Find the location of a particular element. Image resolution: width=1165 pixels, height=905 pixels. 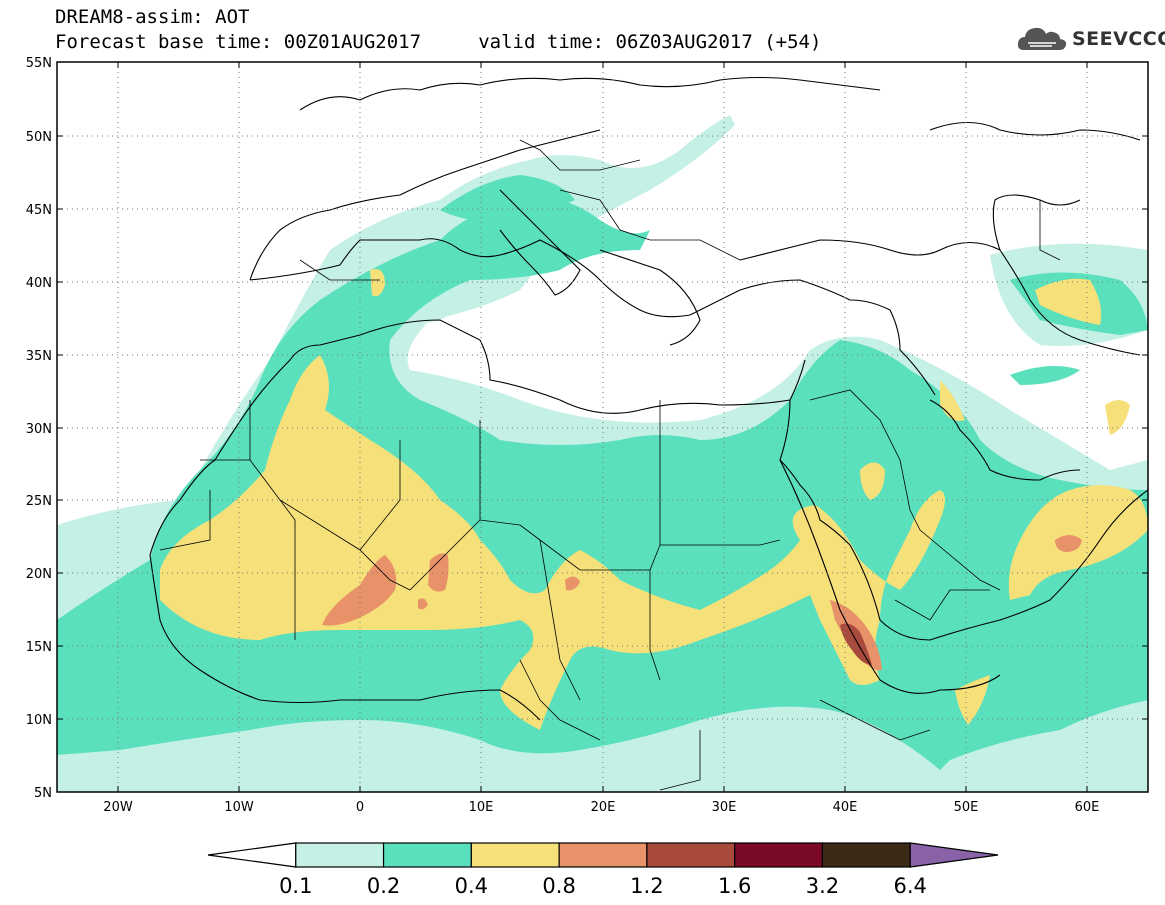

legend-label: 0.8 is located at coordinates (558, 886).